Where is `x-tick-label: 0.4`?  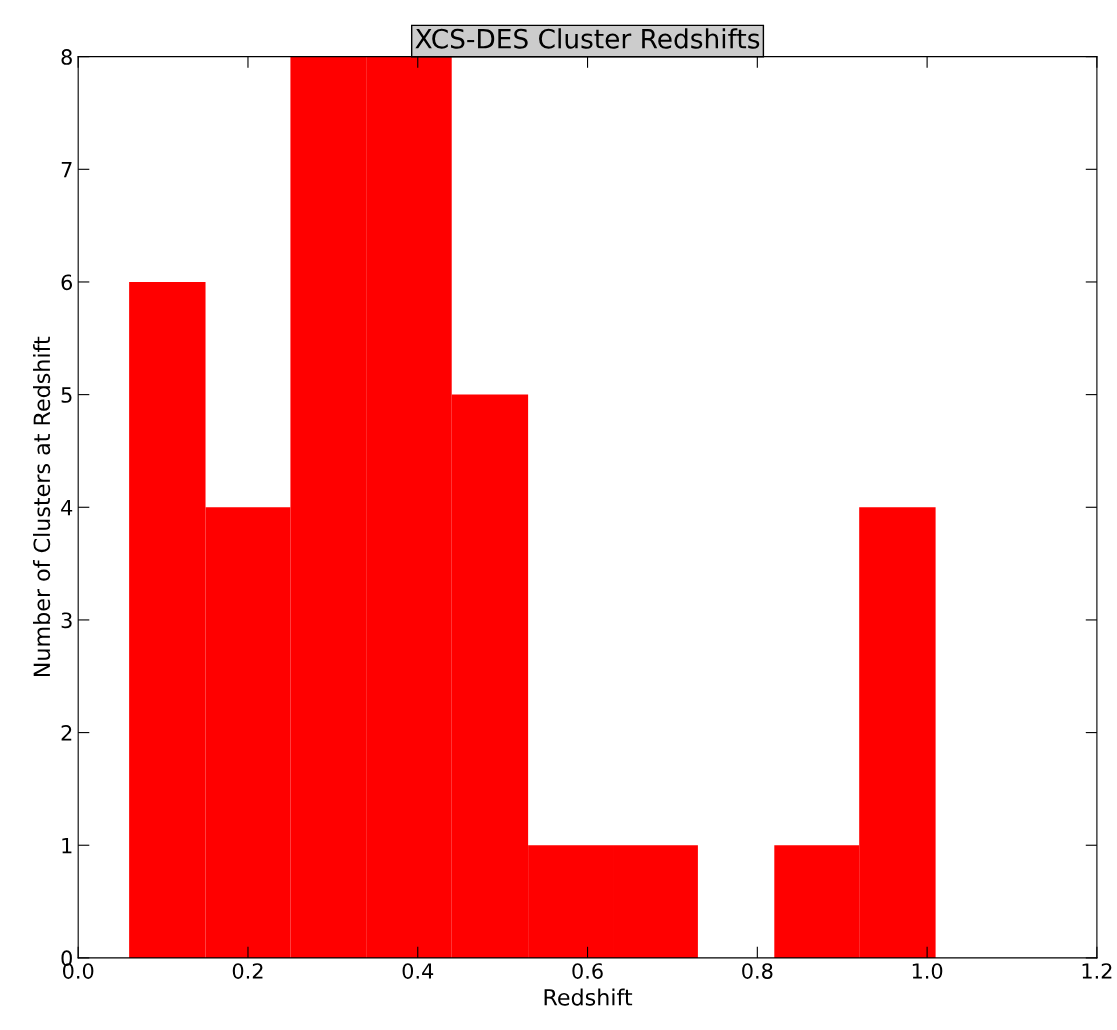 x-tick-label: 0.4 is located at coordinates (418, 971).